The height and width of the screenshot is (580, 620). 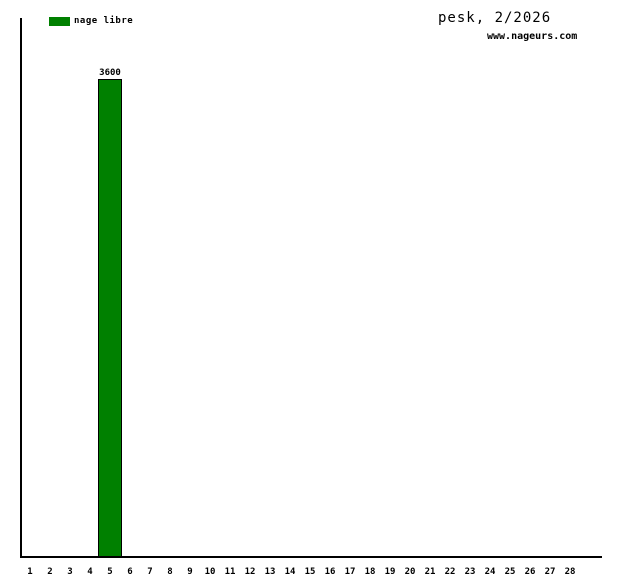 What do you see at coordinates (290, 572) in the screenshot?
I see `x-tick-label-14: 14` at bounding box center [290, 572].